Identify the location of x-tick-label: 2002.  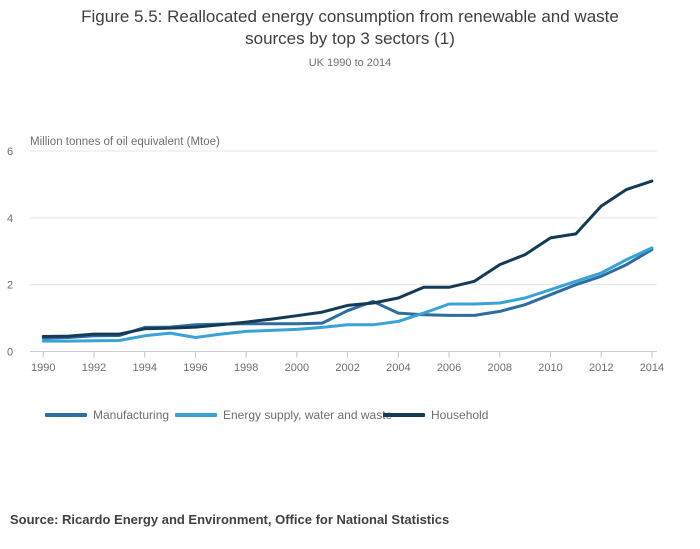
(347, 368).